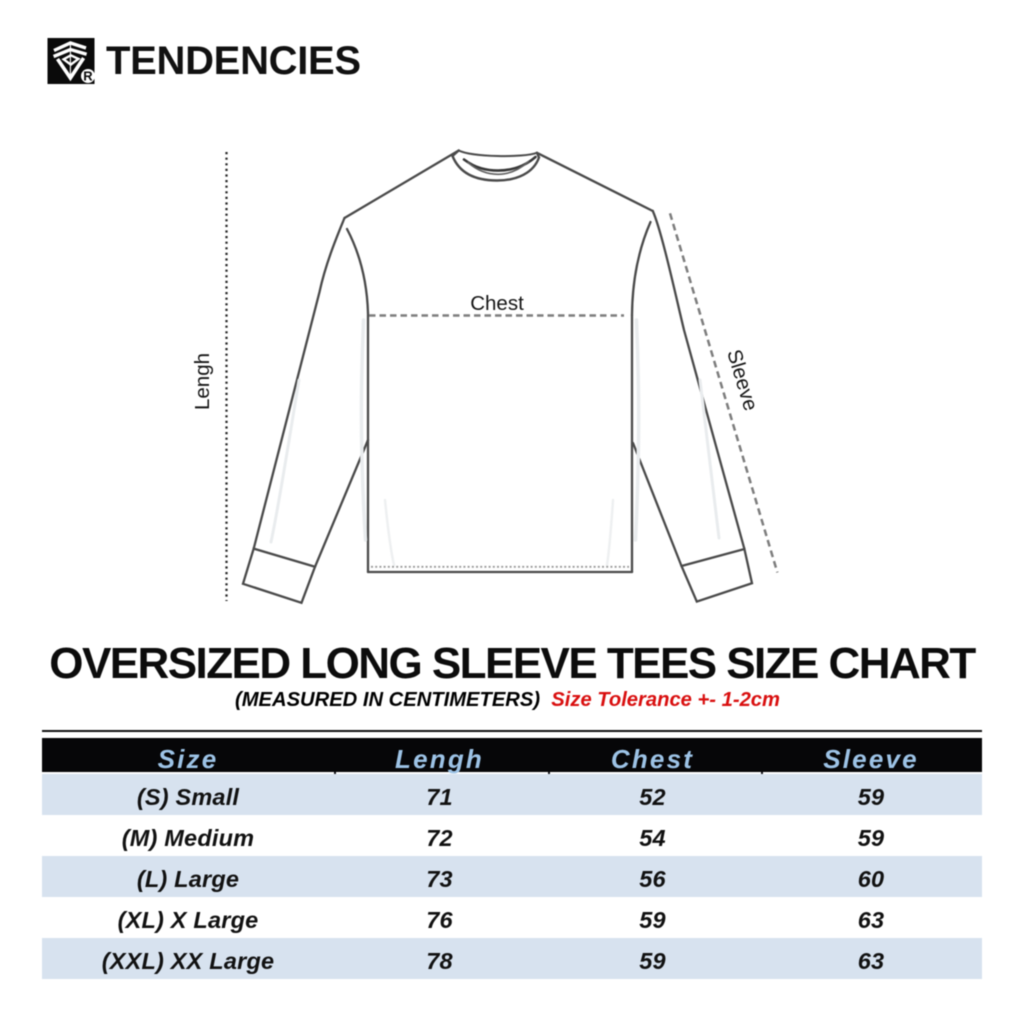 This screenshot has height=1024, width=1024. Describe the element at coordinates (497, 303) in the screenshot. I see `svg-text: Chest` at that location.